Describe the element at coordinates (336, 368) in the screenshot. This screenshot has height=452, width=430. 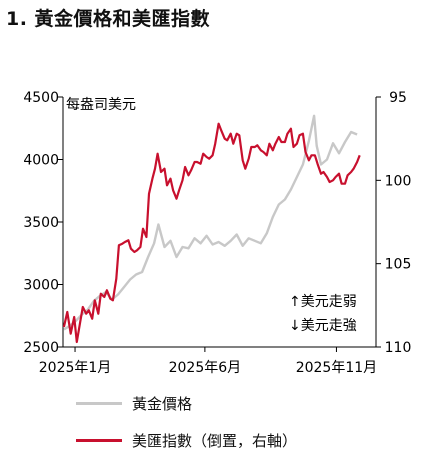
I see `x-tick-label: 2025年11月` at that location.